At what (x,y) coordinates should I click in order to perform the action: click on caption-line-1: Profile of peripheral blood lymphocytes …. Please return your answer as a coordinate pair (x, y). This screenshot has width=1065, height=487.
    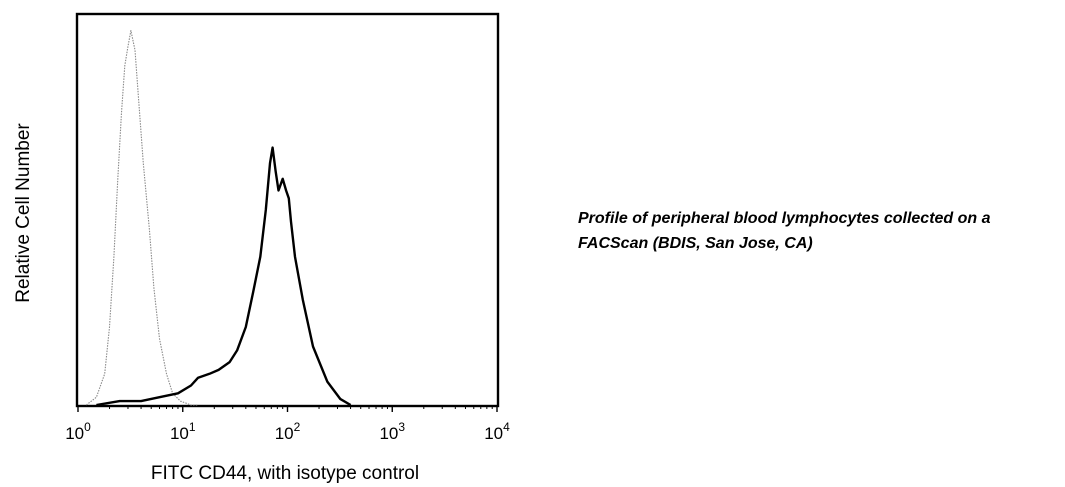
    Looking at the image, I should click on (784, 218).